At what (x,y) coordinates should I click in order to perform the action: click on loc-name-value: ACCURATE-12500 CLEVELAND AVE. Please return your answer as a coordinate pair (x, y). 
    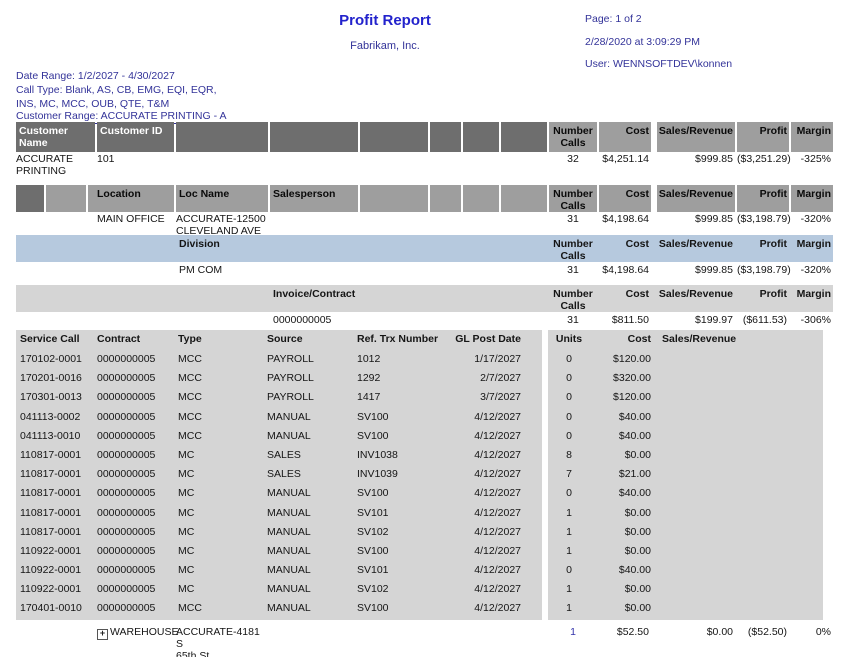
    Looking at the image, I should click on (221, 225).